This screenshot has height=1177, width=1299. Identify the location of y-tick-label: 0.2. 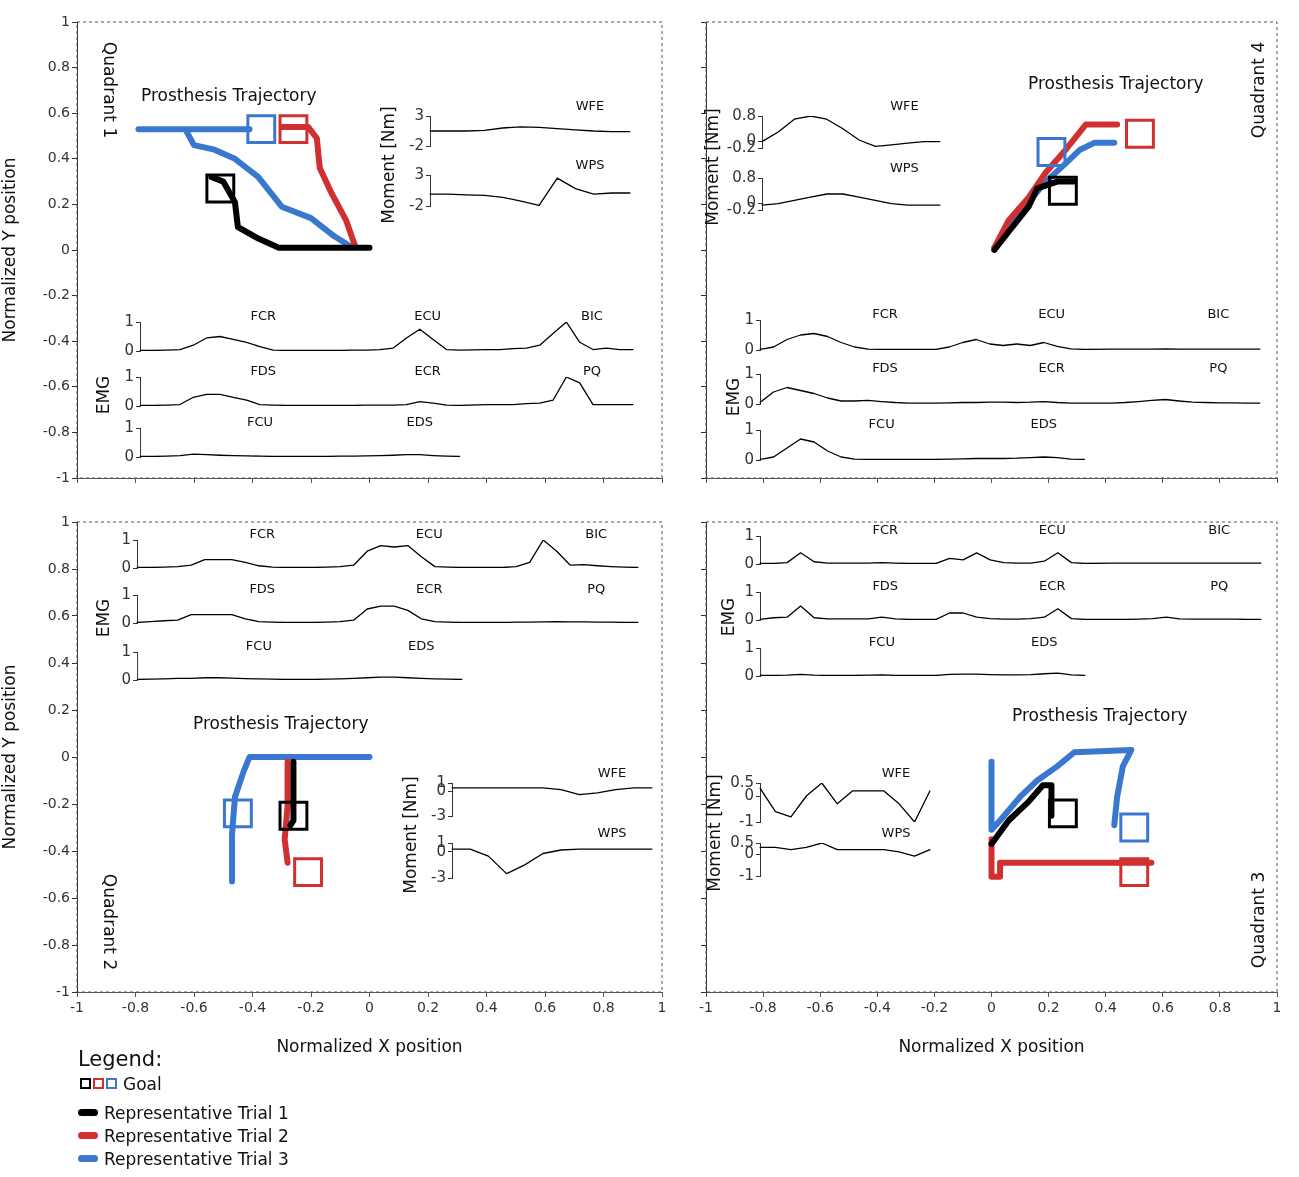
(58, 708).